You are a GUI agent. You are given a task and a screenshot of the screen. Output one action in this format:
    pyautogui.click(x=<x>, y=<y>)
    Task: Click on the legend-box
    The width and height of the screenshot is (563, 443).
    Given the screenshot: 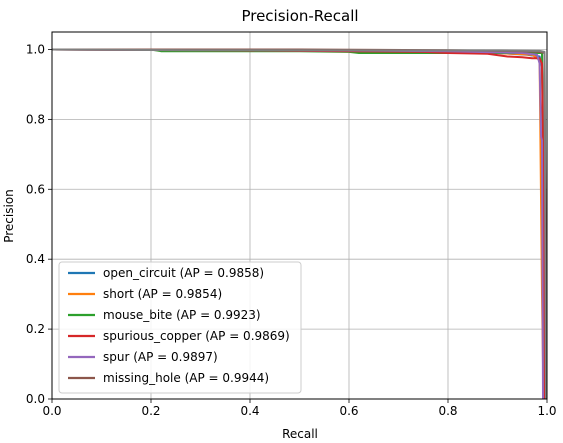 What is the action you would take?
    pyautogui.click(x=180, y=327)
    